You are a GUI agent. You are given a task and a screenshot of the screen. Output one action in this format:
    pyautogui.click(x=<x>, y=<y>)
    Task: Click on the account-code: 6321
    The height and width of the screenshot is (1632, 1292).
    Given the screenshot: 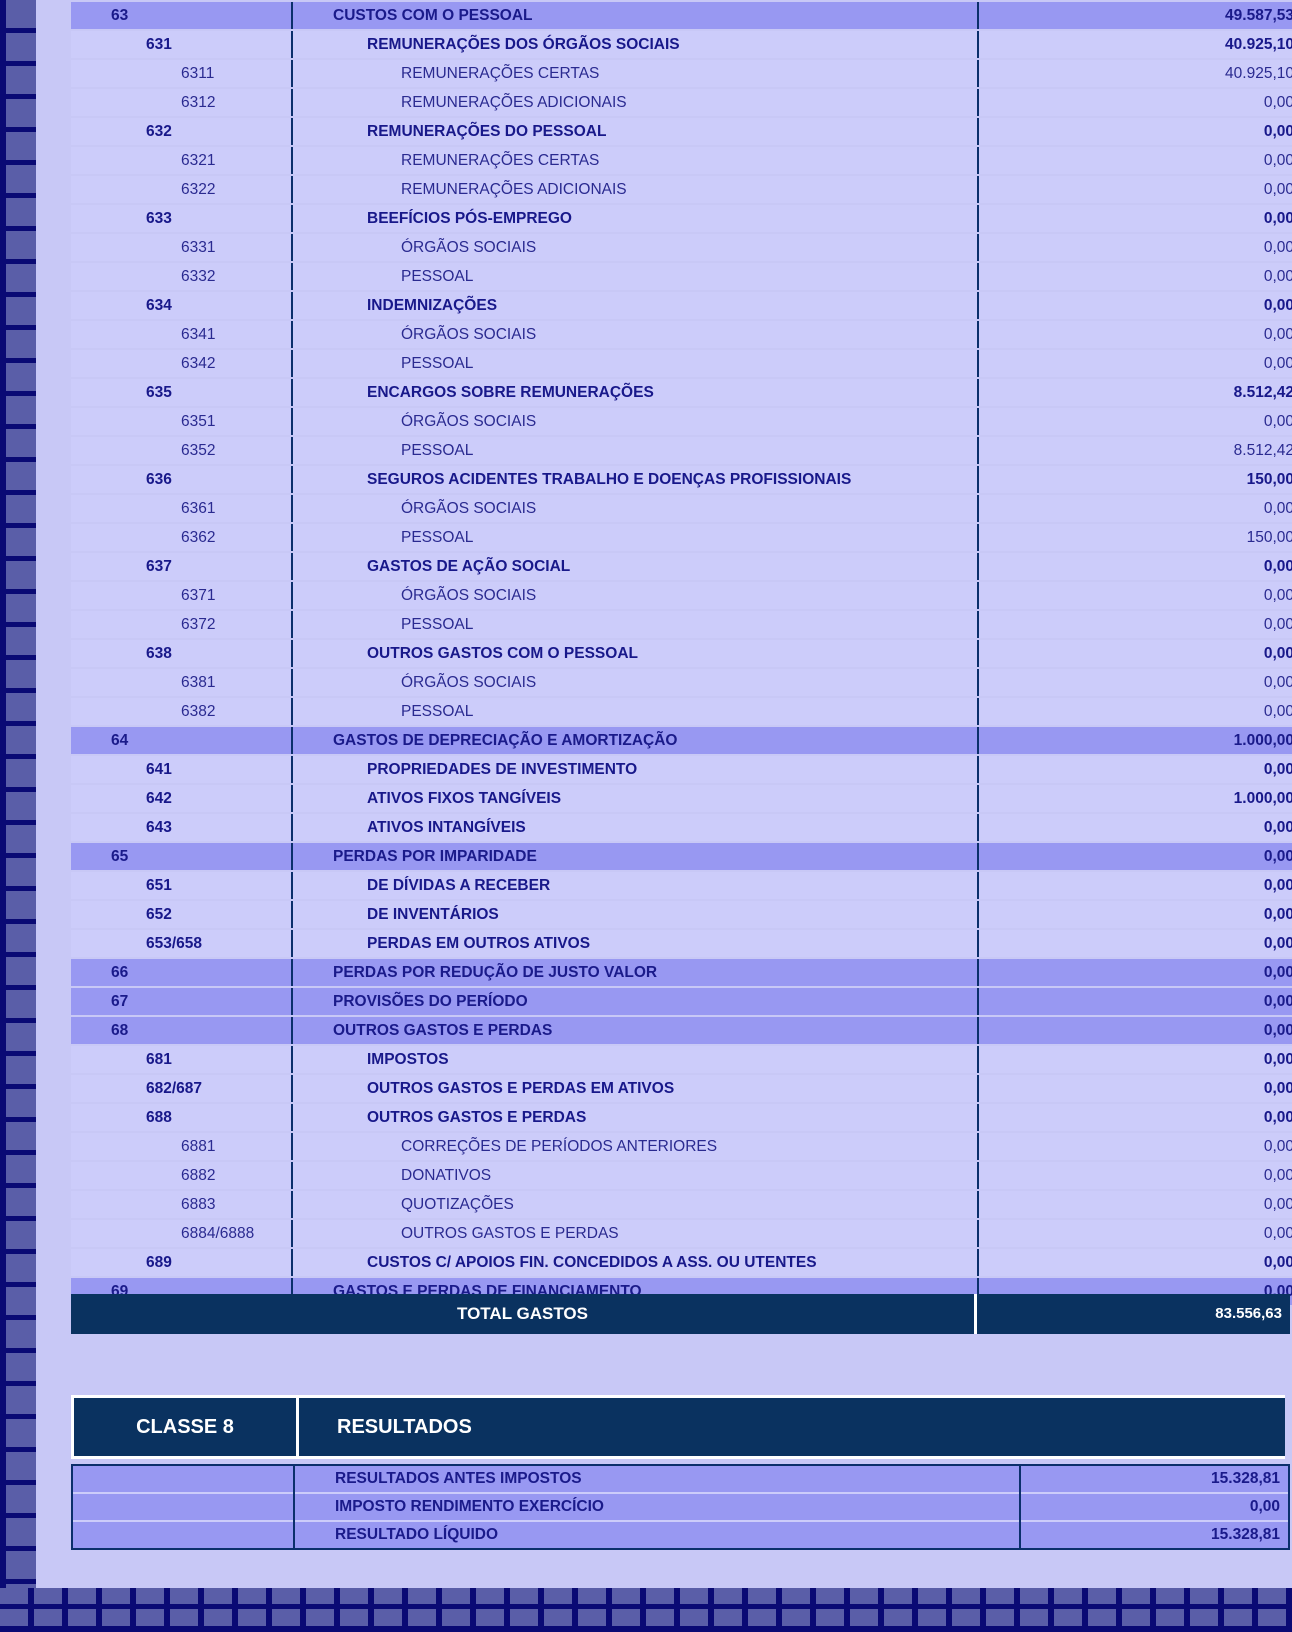 What is the action you would take?
    pyautogui.click(x=198, y=160)
    